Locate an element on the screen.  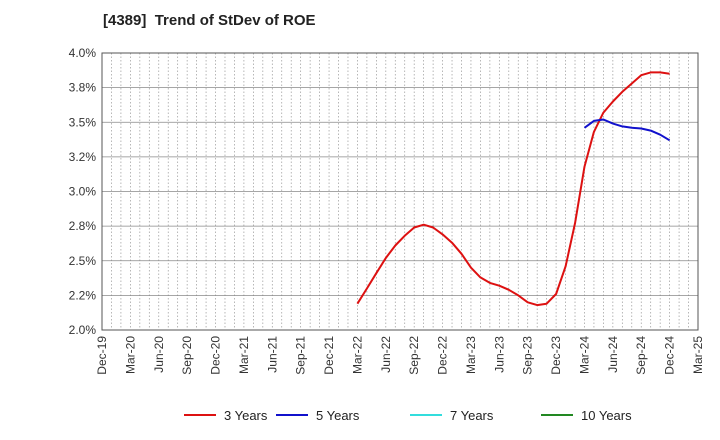
x-tick-label: Jun-23 is located at coordinates (499, 354).